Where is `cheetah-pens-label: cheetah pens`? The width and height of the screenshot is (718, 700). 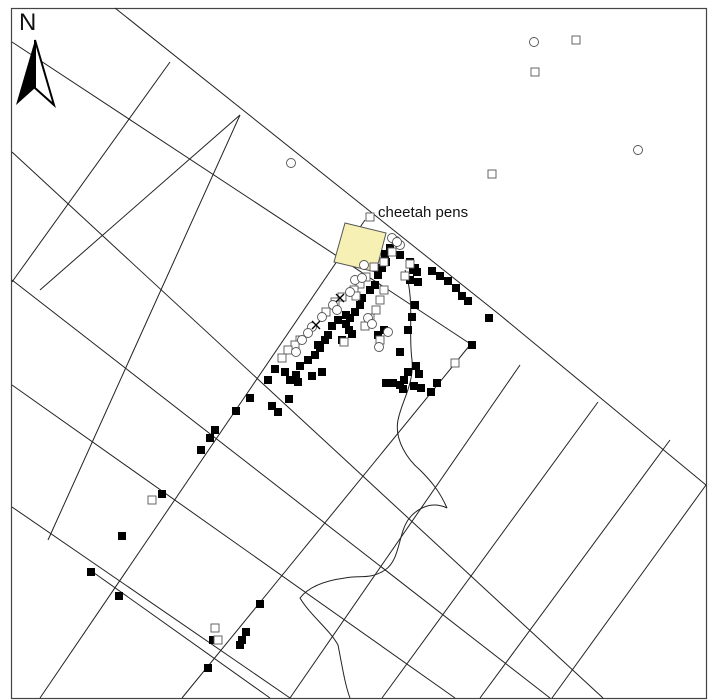 cheetah-pens-label: cheetah pens is located at coordinates (423, 212).